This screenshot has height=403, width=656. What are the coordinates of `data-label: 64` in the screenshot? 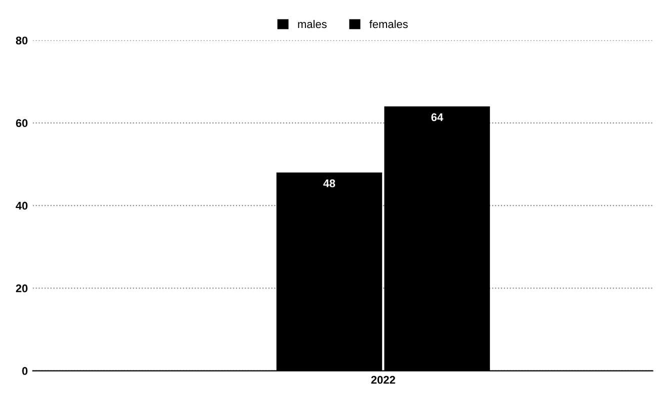 It's located at (437, 117).